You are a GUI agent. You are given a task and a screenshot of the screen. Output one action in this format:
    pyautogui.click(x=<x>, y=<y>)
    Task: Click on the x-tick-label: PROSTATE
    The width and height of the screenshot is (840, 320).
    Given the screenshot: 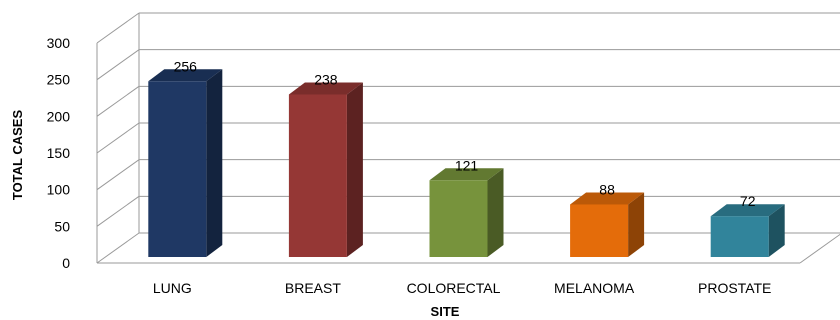 What is the action you would take?
    pyautogui.click(x=734, y=288)
    